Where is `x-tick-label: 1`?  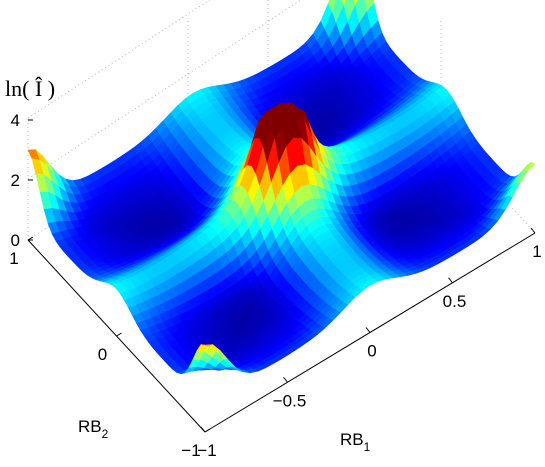 x-tick-label: 1 is located at coordinates (536, 251).